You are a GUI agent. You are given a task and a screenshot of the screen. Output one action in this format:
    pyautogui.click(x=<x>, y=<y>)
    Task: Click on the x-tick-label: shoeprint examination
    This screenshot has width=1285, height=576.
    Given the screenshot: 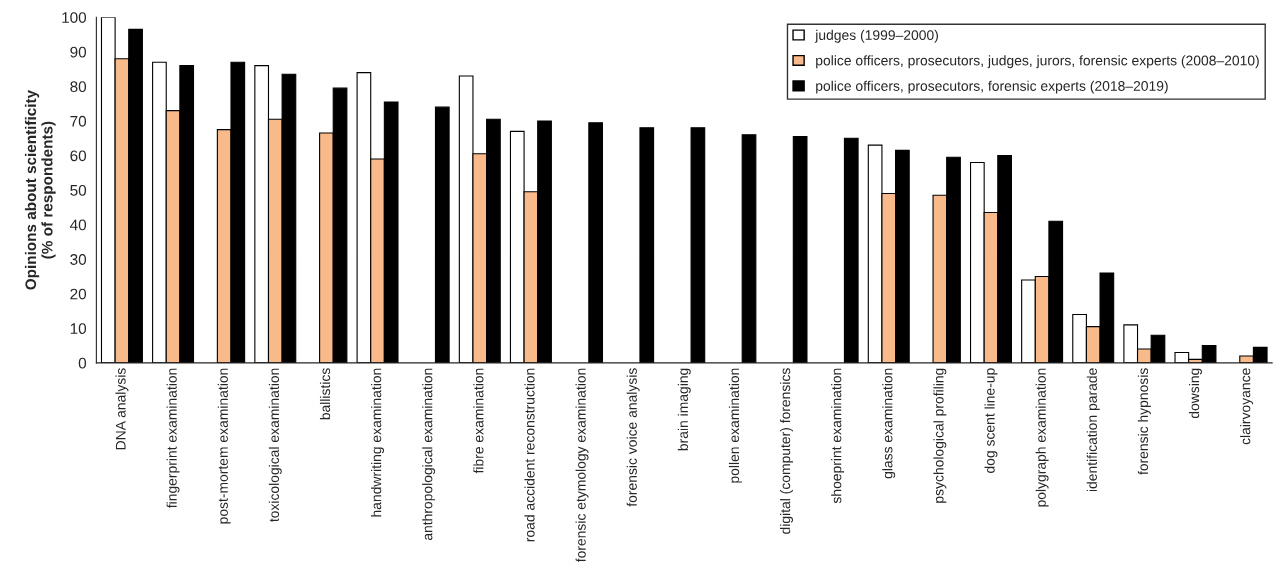 What is the action you would take?
    pyautogui.click(x=838, y=436)
    